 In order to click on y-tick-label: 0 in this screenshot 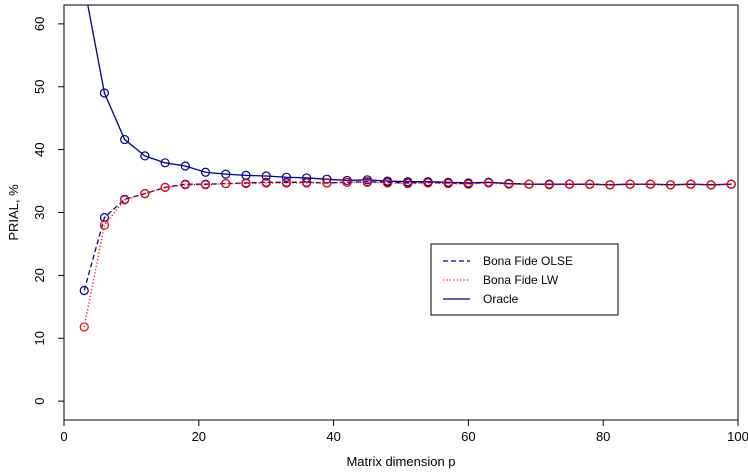, I will do `click(39, 401)`.